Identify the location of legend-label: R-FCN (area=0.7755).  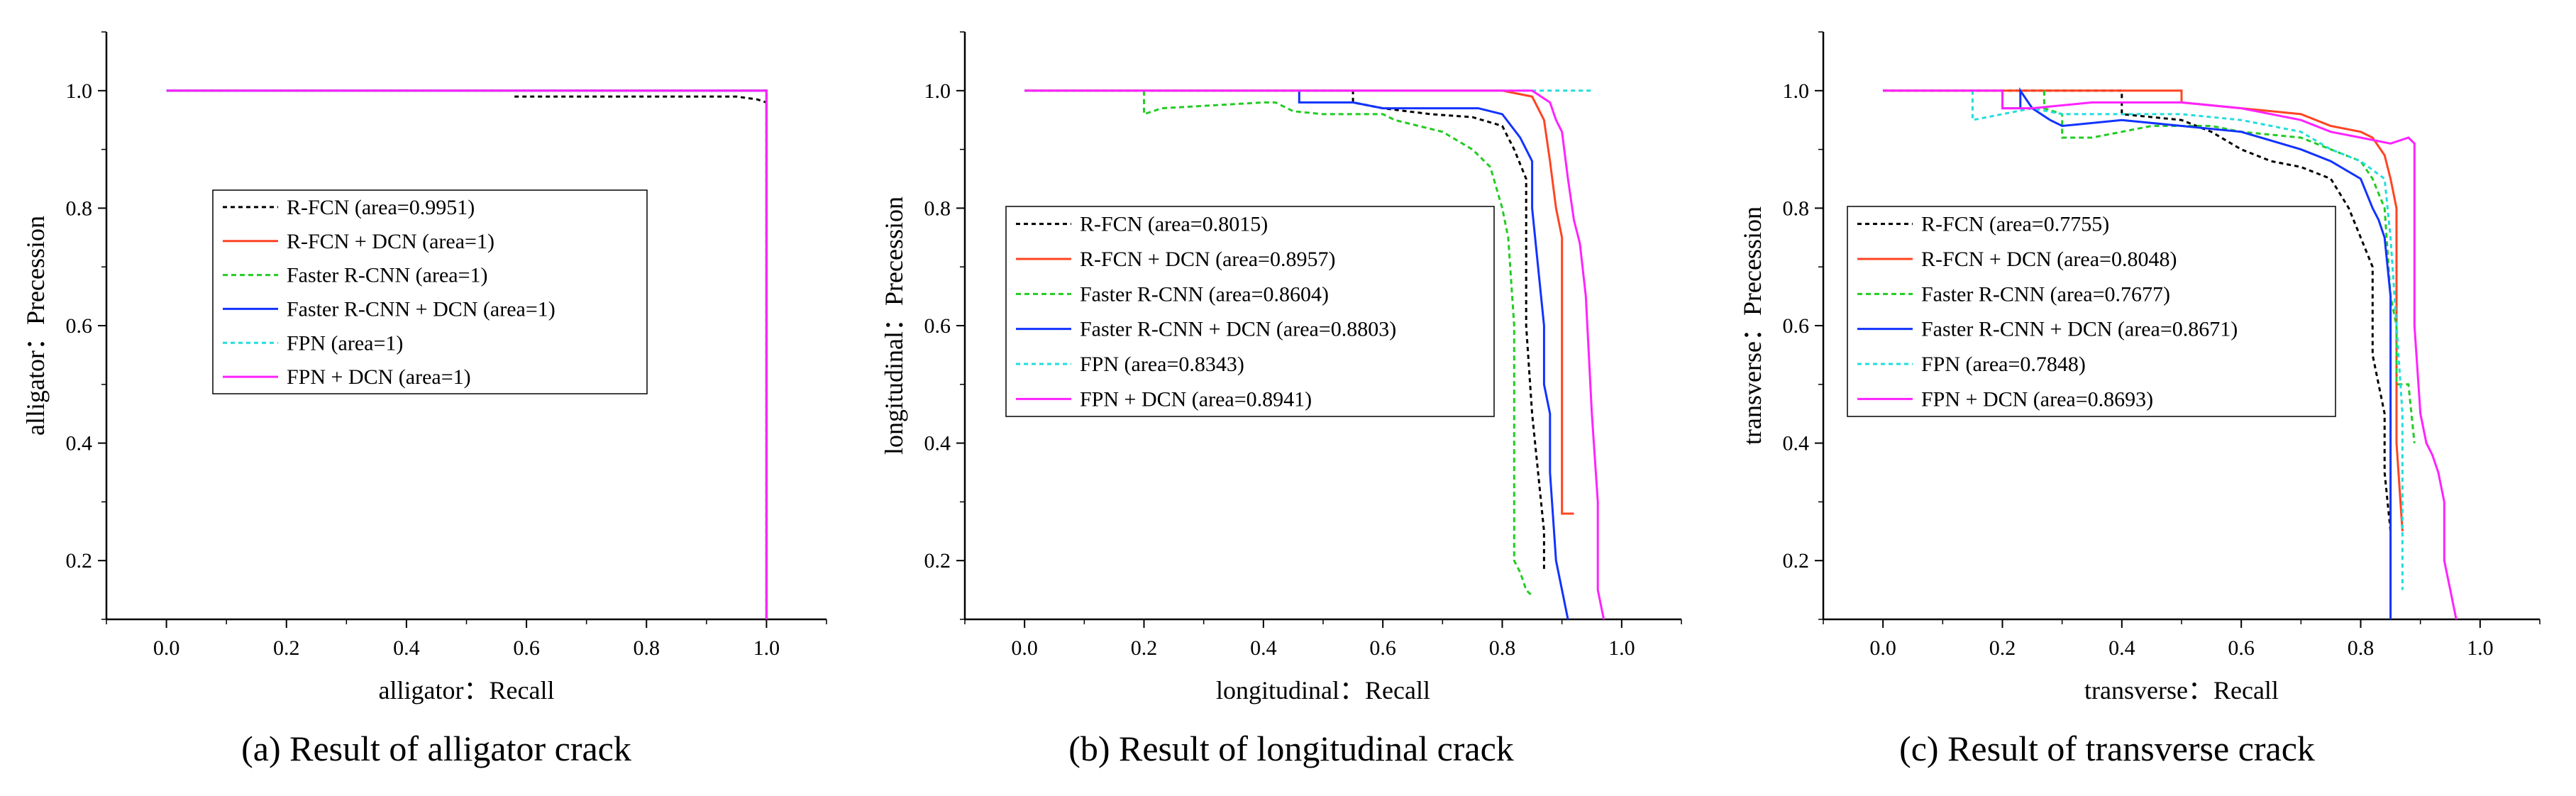
(2015, 225).